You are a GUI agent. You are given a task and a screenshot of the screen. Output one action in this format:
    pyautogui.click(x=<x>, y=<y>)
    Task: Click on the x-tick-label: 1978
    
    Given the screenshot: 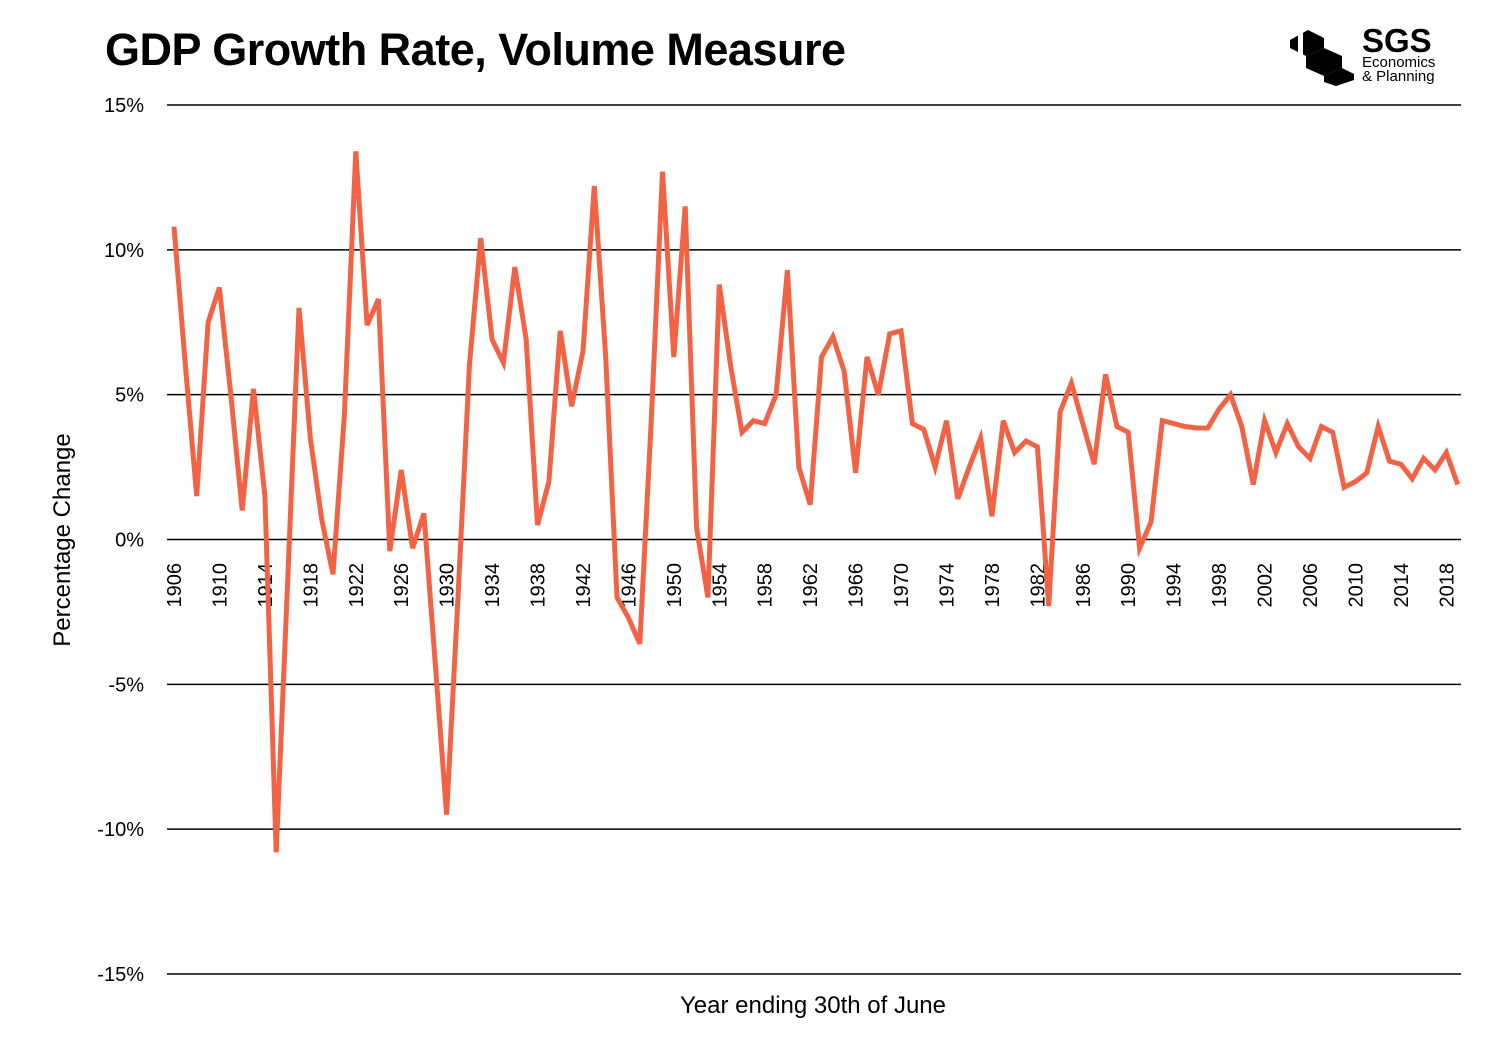 What is the action you would take?
    pyautogui.click(x=993, y=585)
    